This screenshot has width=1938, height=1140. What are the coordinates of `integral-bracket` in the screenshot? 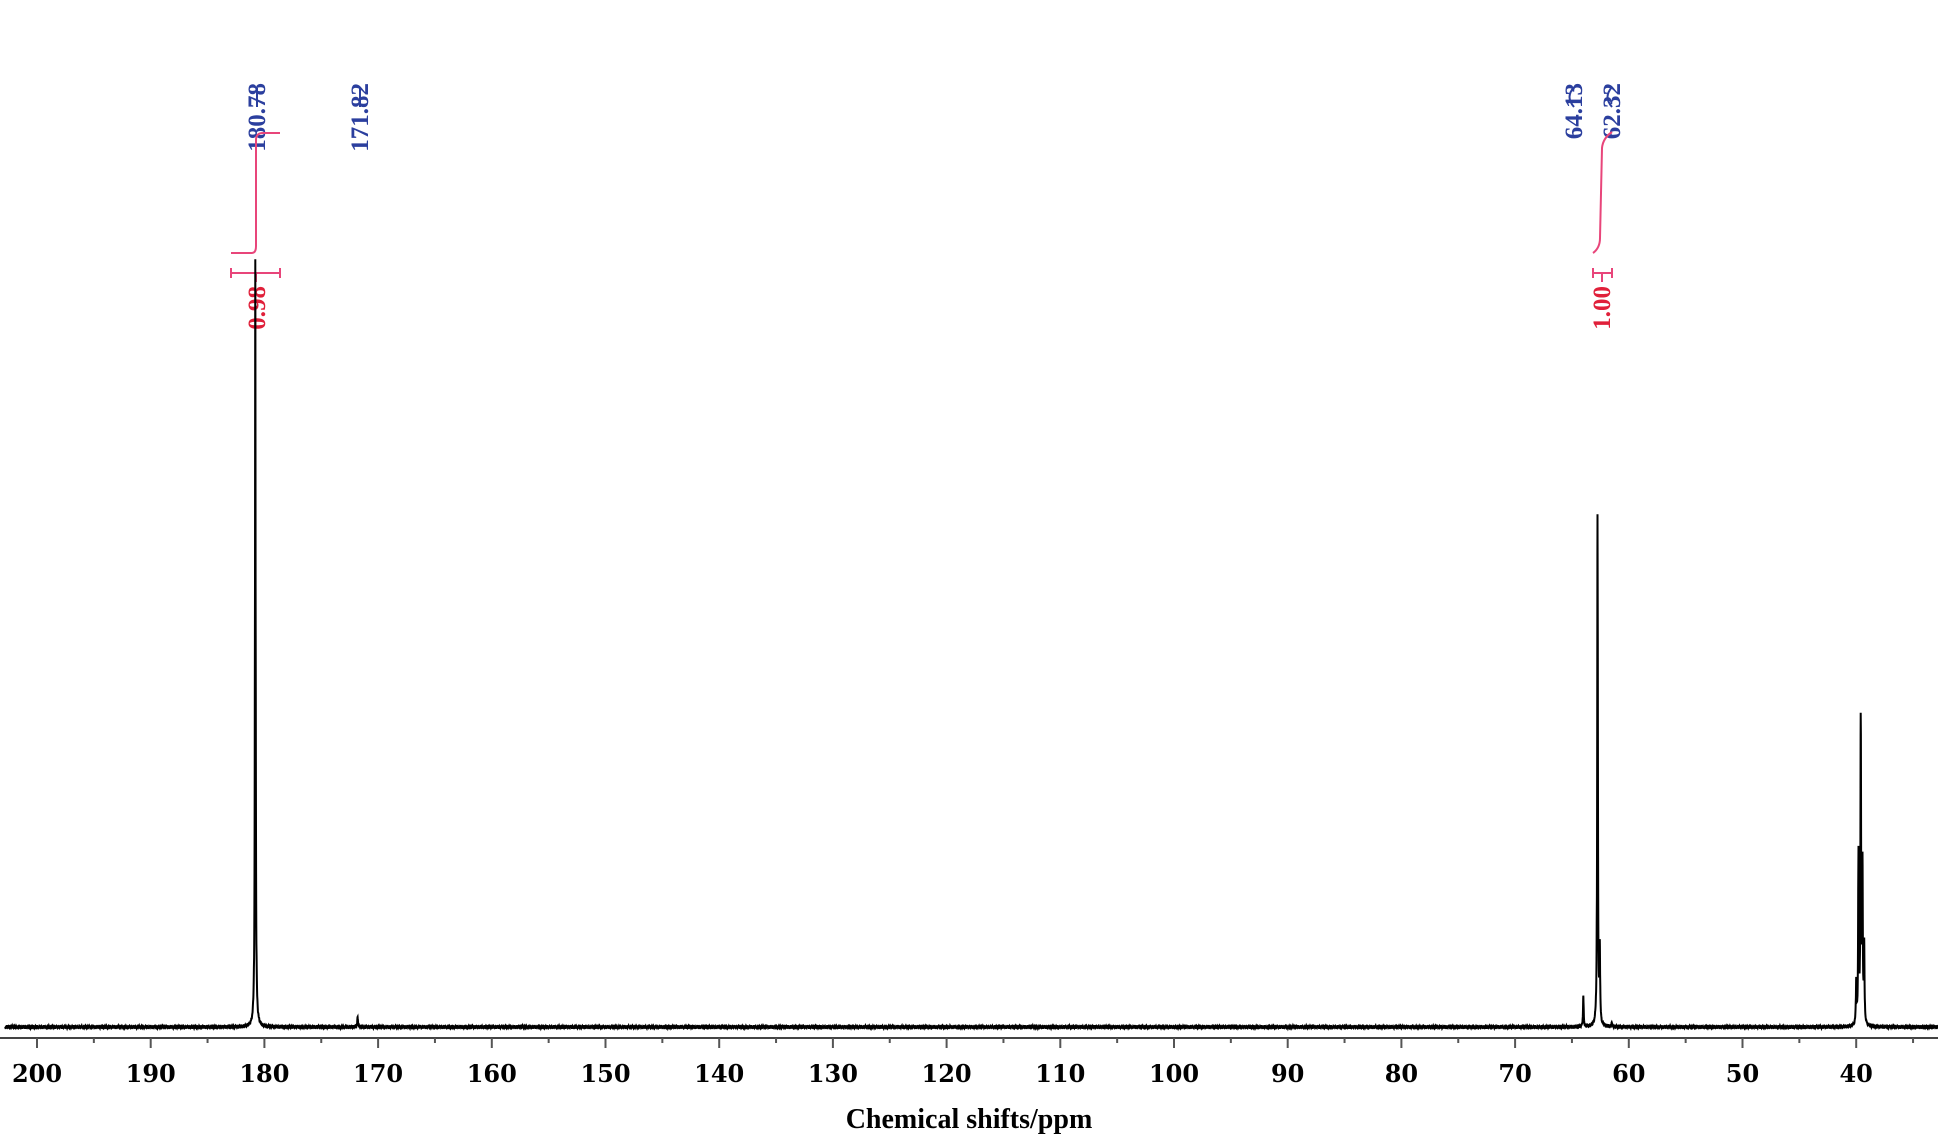 It's located at (1602, 275).